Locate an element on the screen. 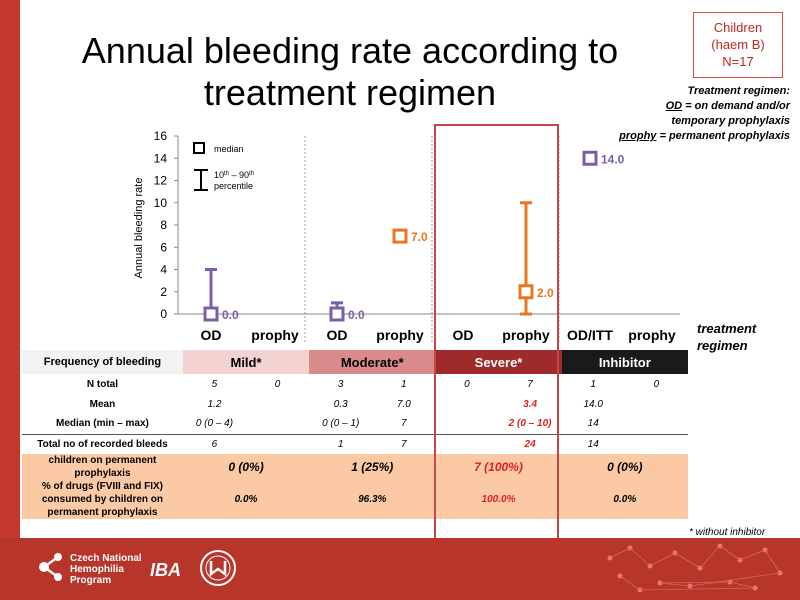 The image size is (800, 600). table-cell: 1.2 is located at coordinates (214, 404).